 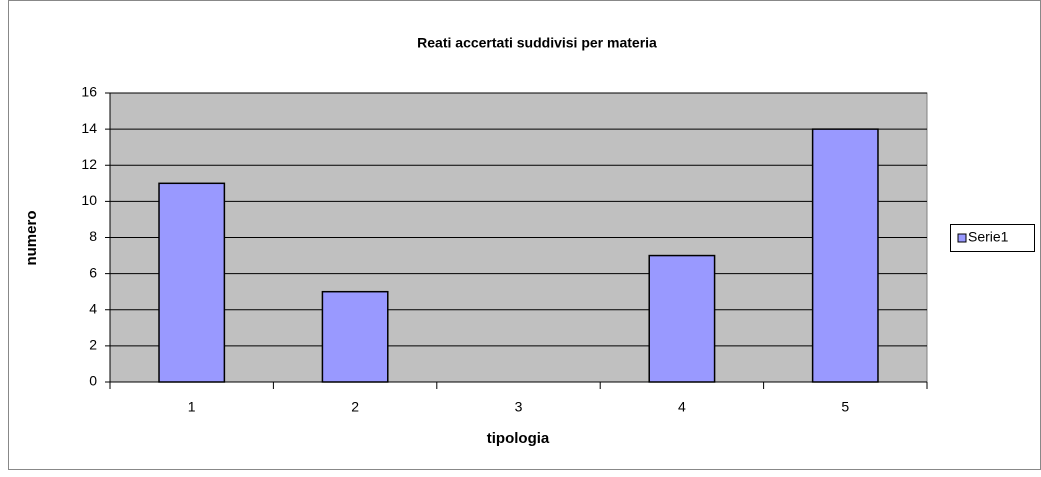 I want to click on x-axis-label: tipologia, so click(x=518, y=438).